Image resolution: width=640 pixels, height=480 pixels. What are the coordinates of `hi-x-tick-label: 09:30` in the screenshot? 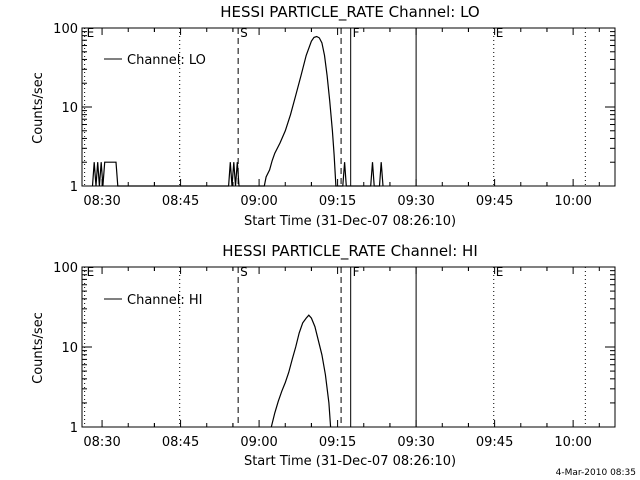 It's located at (415, 442).